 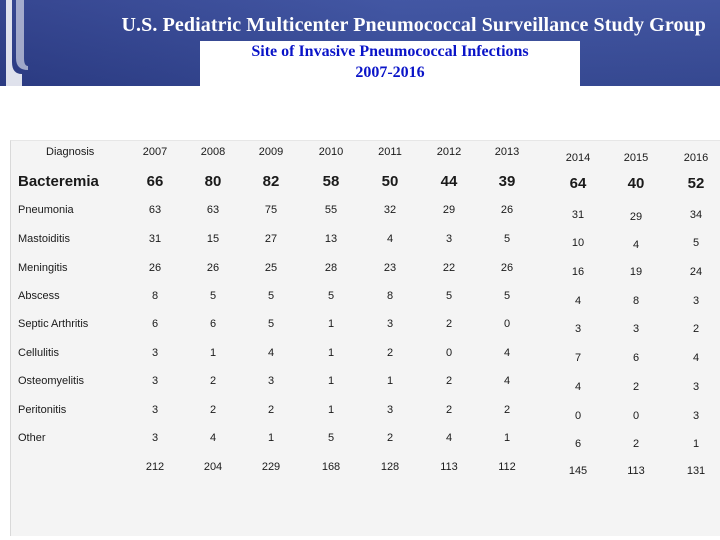 I want to click on table-cell: 25, so click(x=271, y=268).